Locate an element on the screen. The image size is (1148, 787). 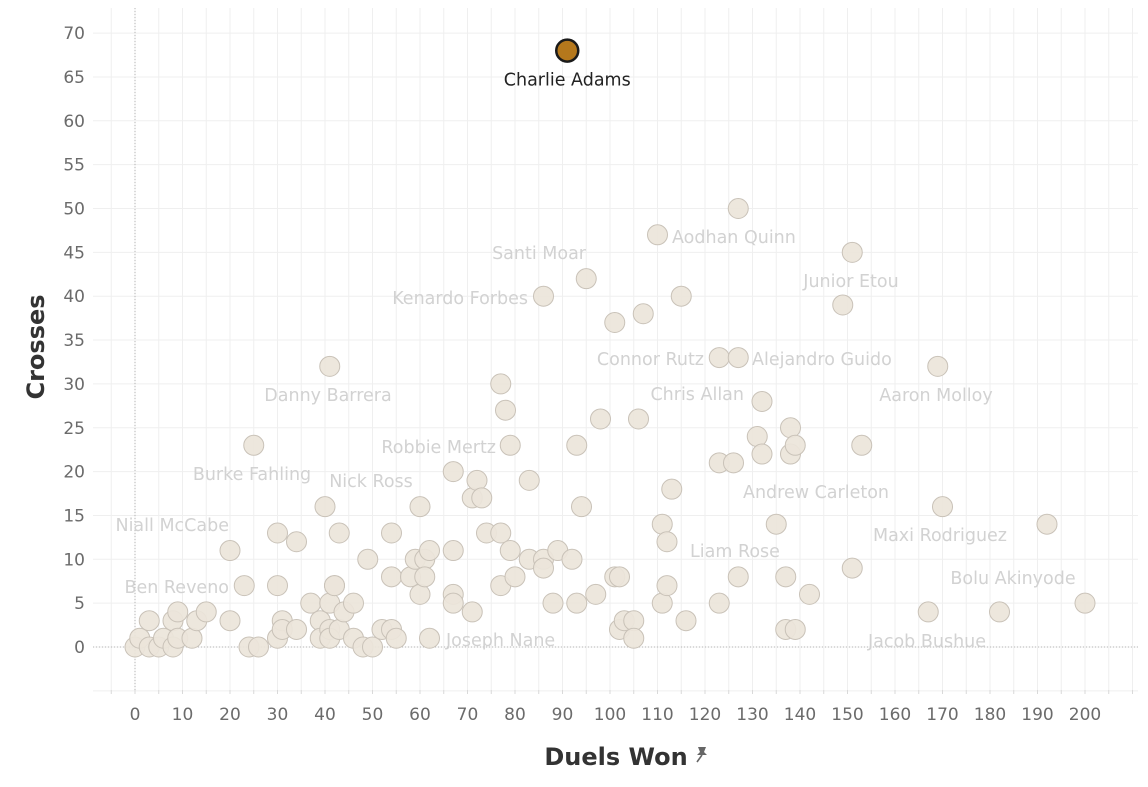
x-tick-label: 70 is located at coordinates (468, 715).